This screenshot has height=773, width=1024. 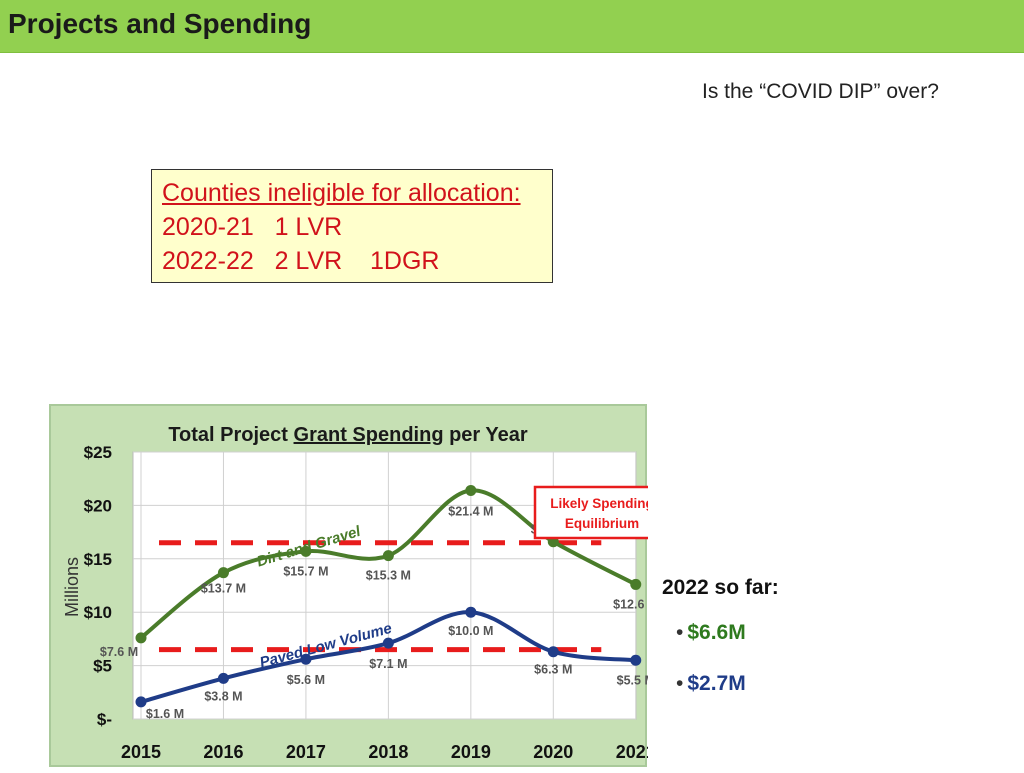 What do you see at coordinates (230, 435) in the screenshot?
I see `chart-title-part: Total Project` at bounding box center [230, 435].